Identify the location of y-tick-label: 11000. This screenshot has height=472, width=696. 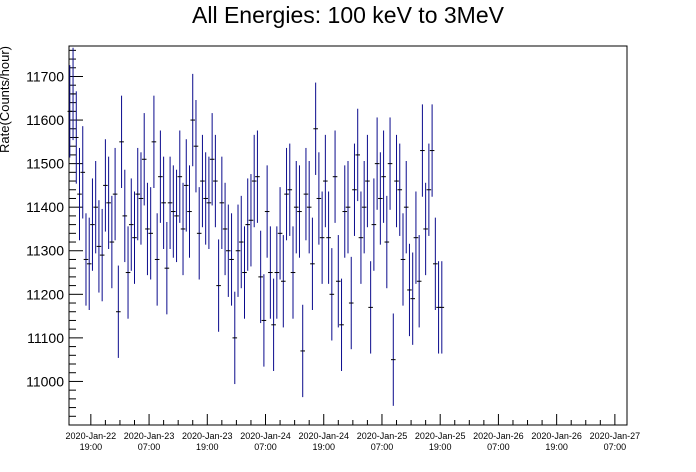
(45, 381).